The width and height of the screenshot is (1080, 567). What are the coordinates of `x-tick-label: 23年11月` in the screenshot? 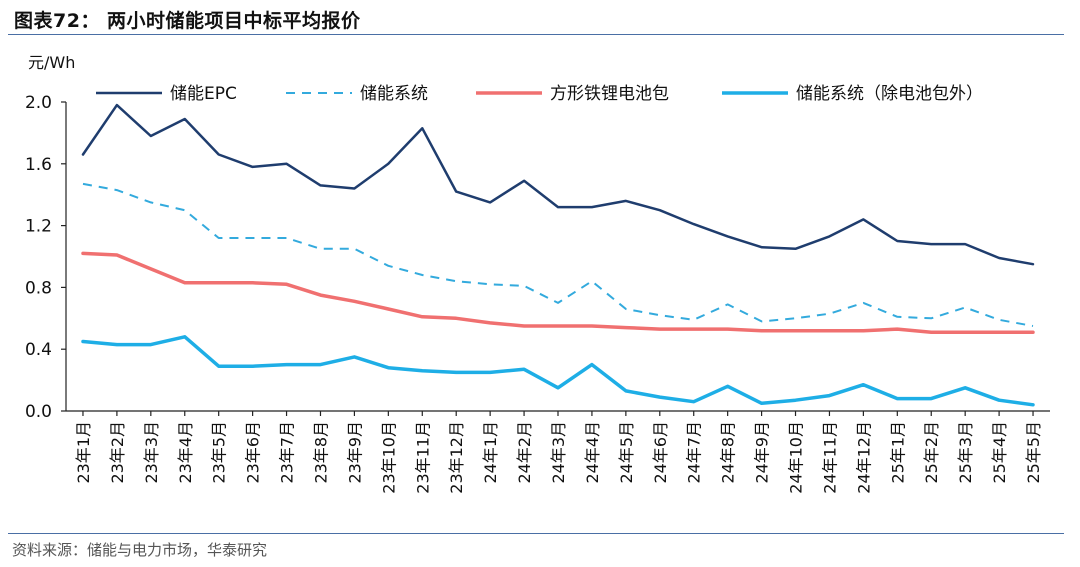 It's located at (422, 457).